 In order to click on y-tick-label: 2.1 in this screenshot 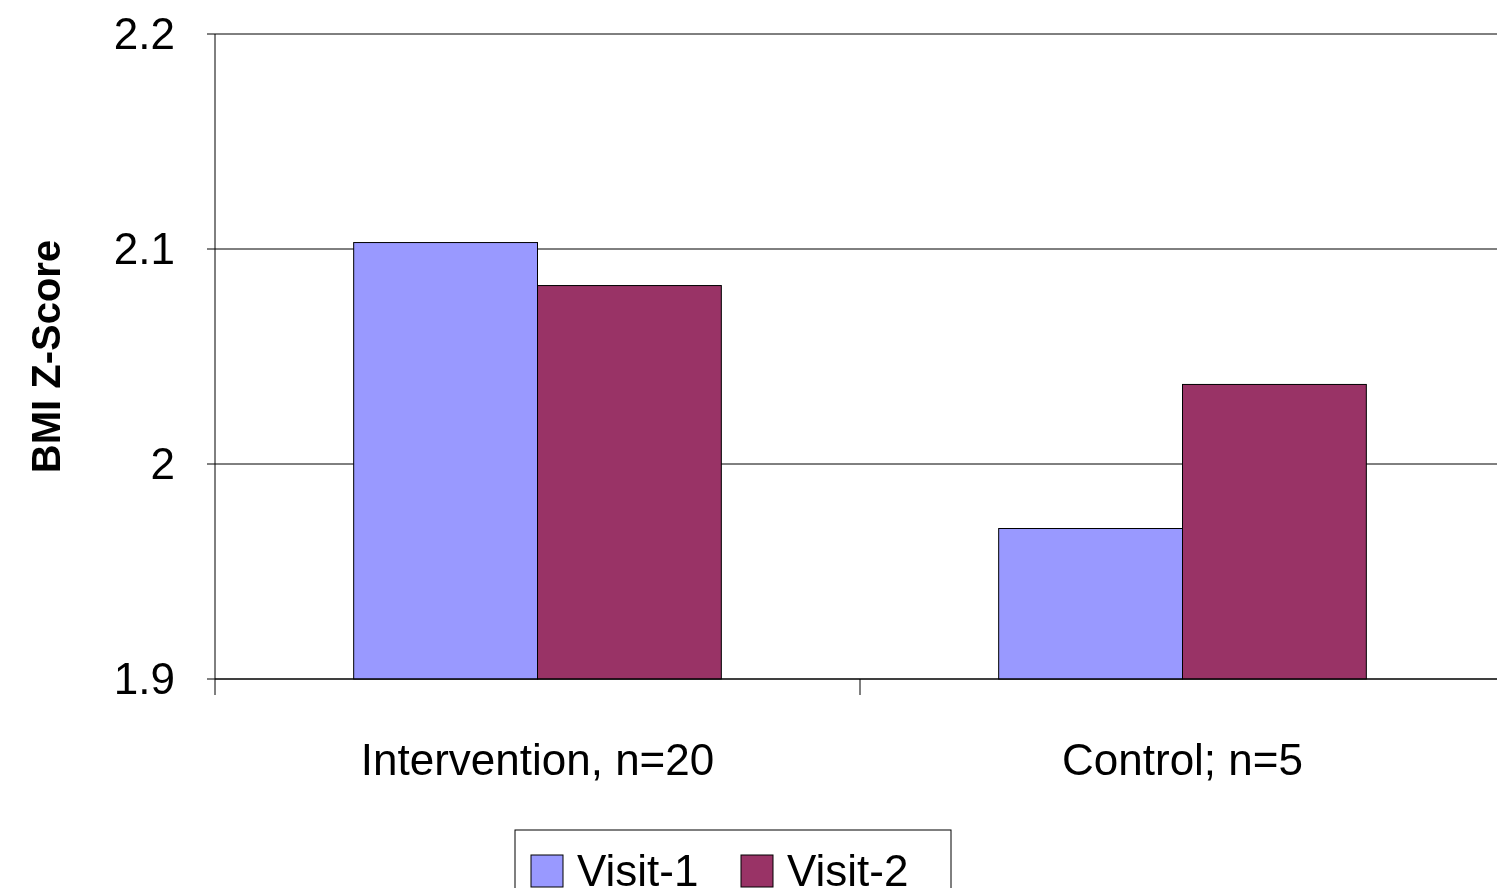, I will do `click(144, 249)`.